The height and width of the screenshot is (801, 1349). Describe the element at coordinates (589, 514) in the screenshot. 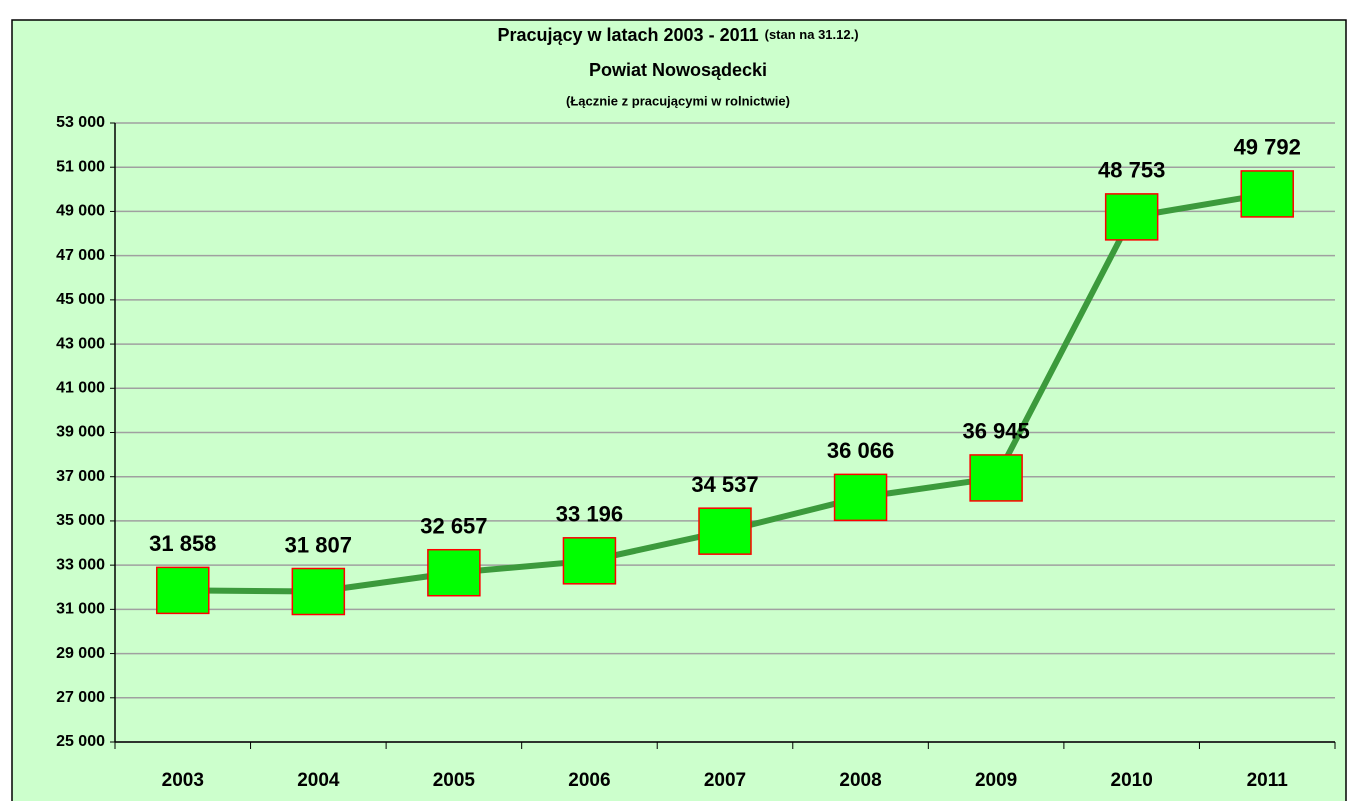

I see `data-label: 33 196` at that location.